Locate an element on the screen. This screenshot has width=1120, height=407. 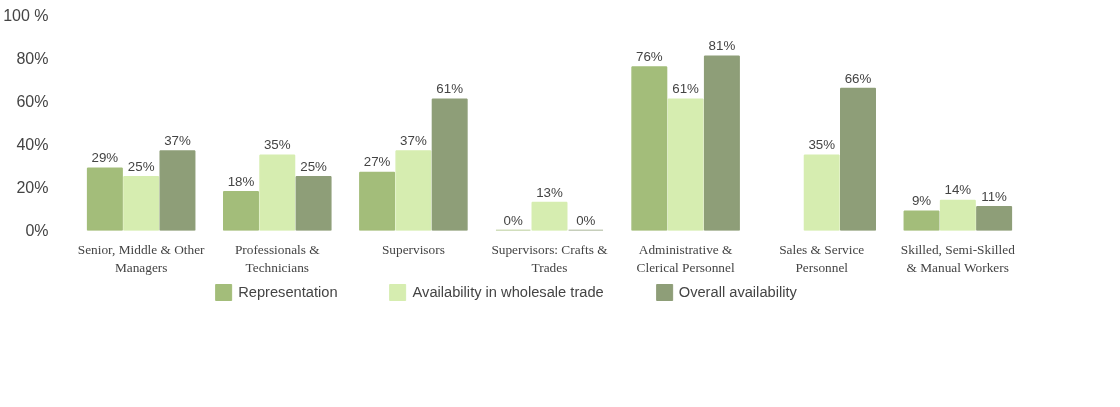
y-tick-label: 0% is located at coordinates (37, 230).